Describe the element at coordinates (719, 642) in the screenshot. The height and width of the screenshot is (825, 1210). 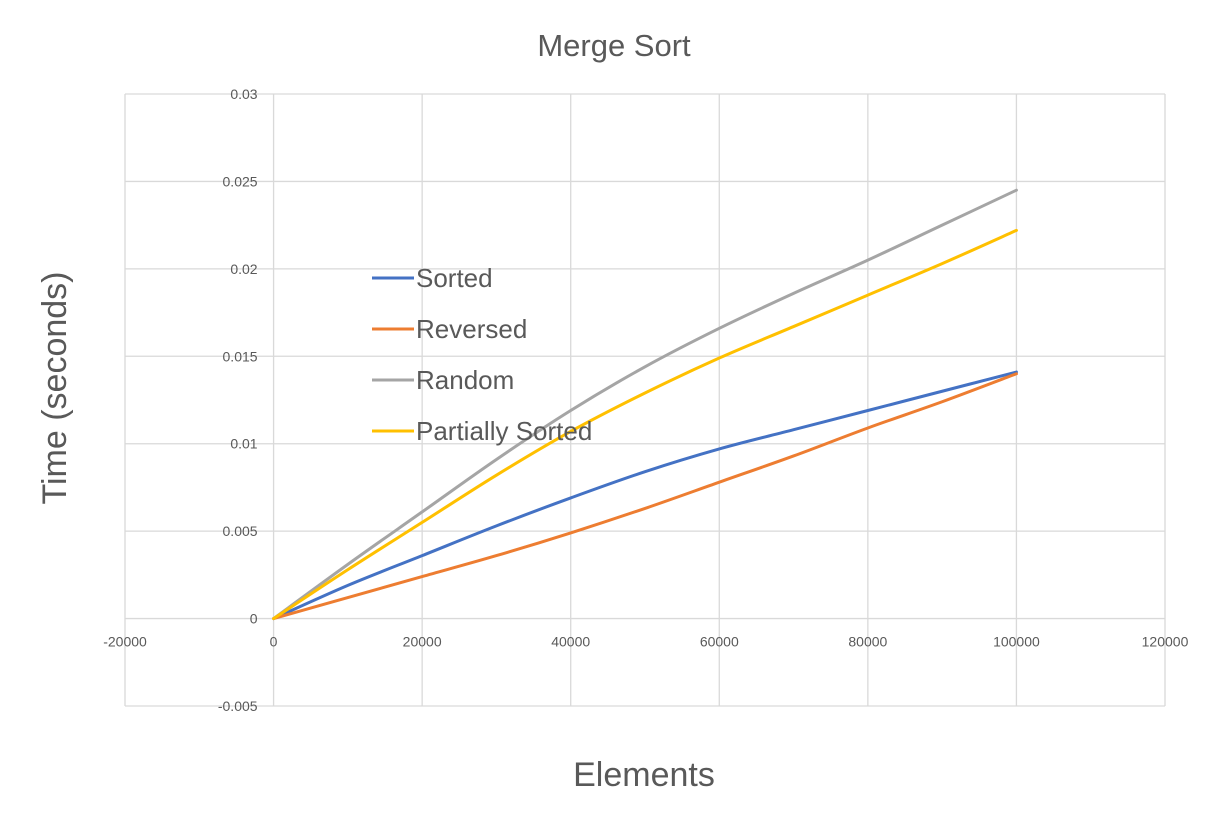
I see `x-tick-label: 60000` at that location.